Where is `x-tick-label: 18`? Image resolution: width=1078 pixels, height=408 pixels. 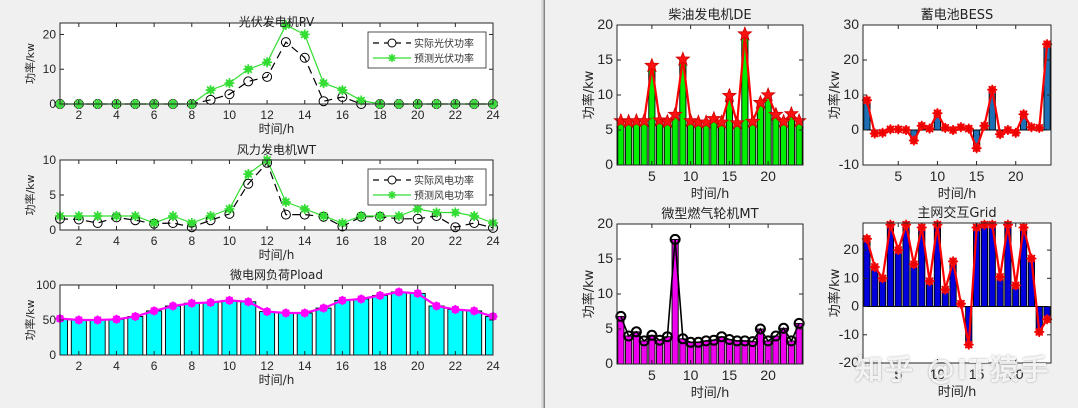
x-tick-label: 18 is located at coordinates (380, 366).